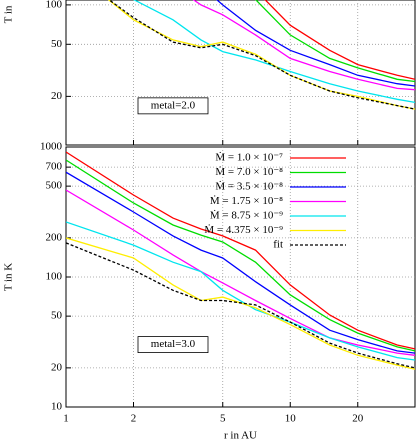 This screenshot has height=442, width=417. I want to click on x-tick-label: 2, so click(134, 419).